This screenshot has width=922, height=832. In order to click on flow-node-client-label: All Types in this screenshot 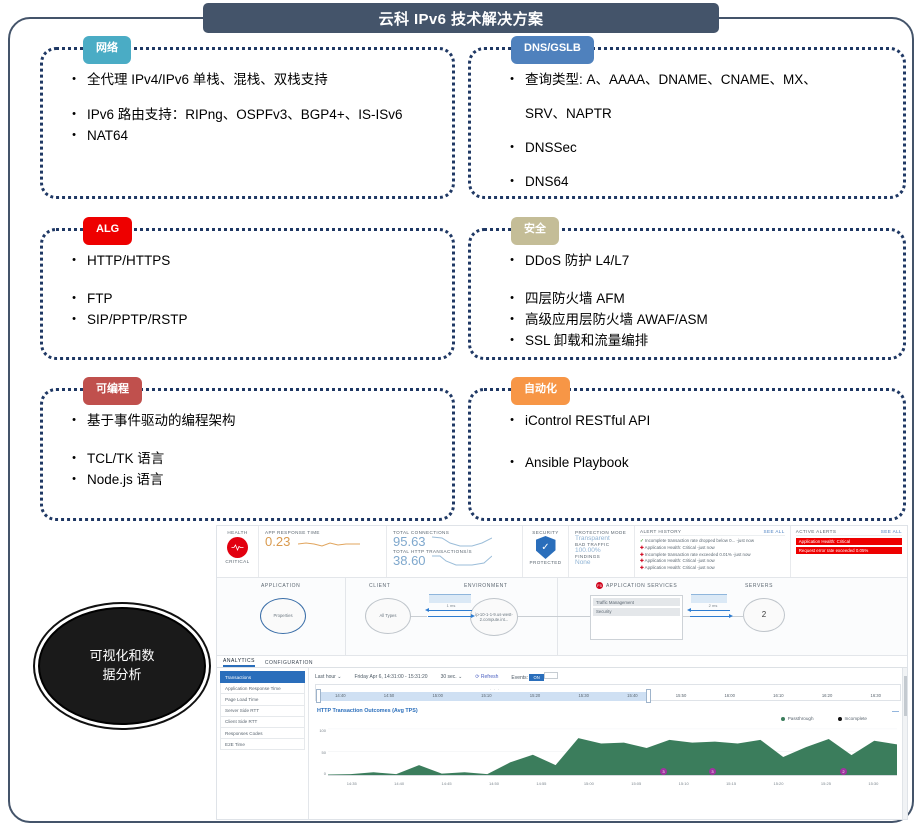, I will do `click(388, 616)`.